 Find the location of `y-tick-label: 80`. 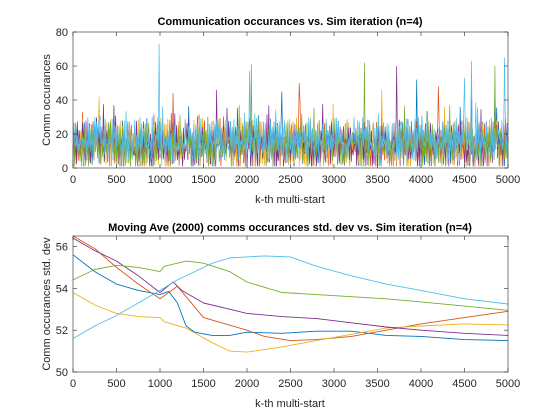

y-tick-label: 80 is located at coordinates (62, 33).